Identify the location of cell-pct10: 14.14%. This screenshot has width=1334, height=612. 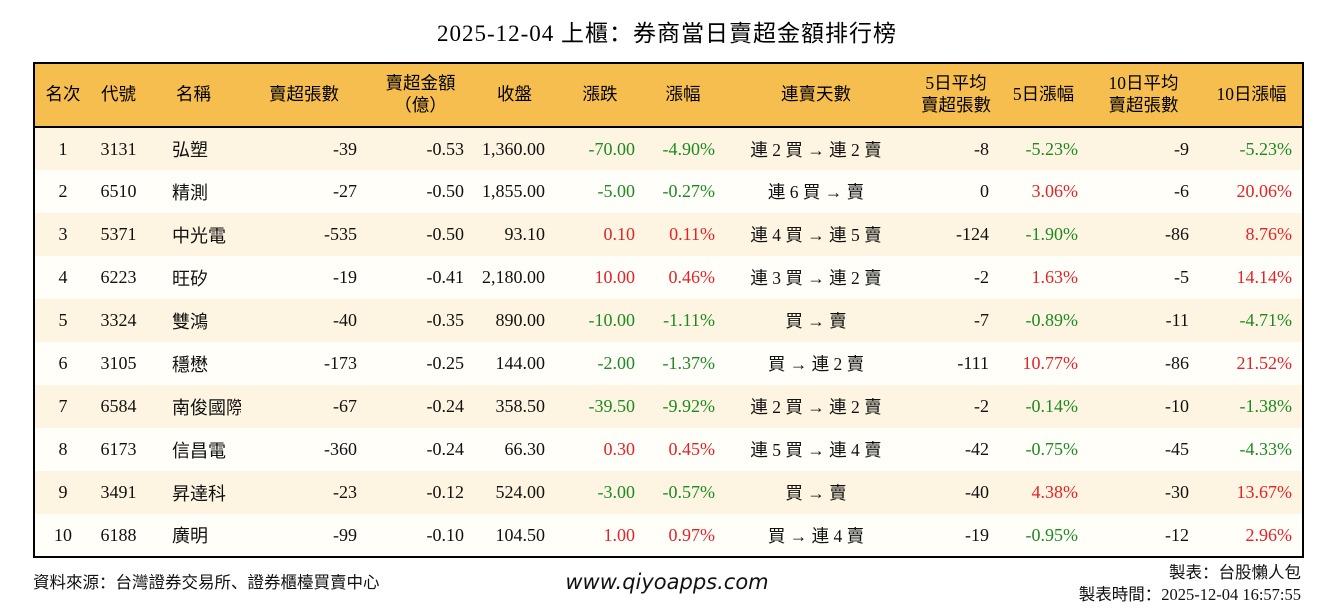
(1264, 277).